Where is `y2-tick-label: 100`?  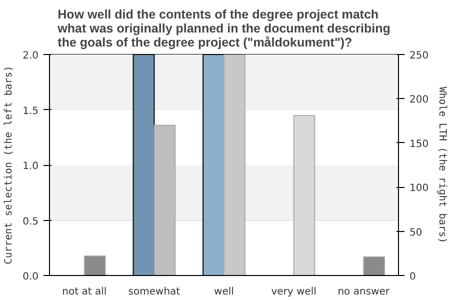 y2-tick-label: 100 is located at coordinates (419, 188).